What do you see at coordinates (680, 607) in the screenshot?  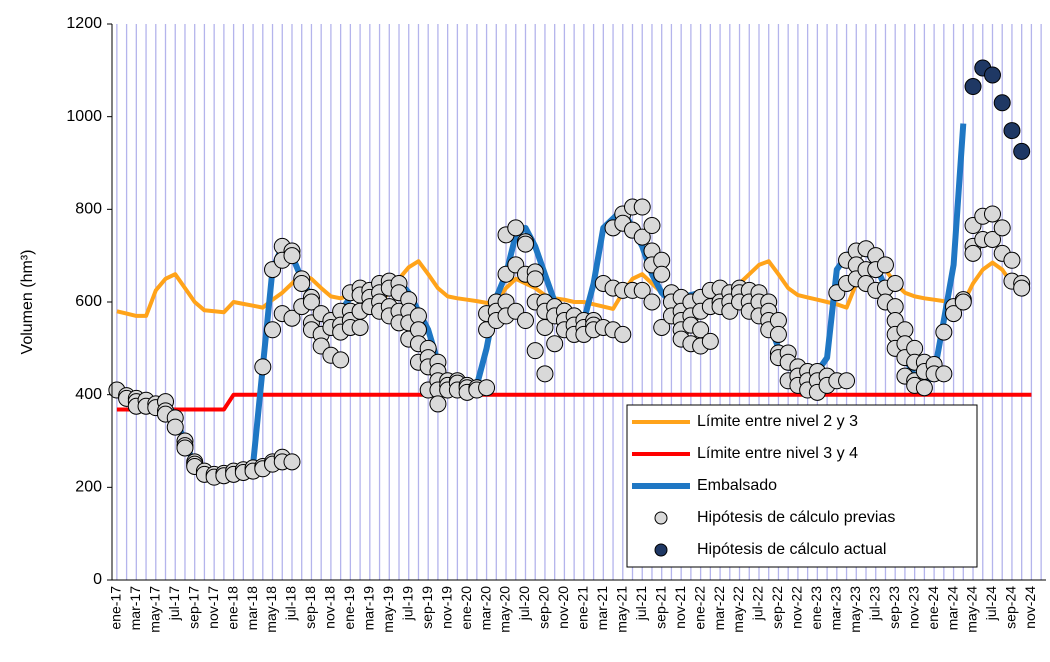 I see `x-tick-label: nov-21` at bounding box center [680, 607].